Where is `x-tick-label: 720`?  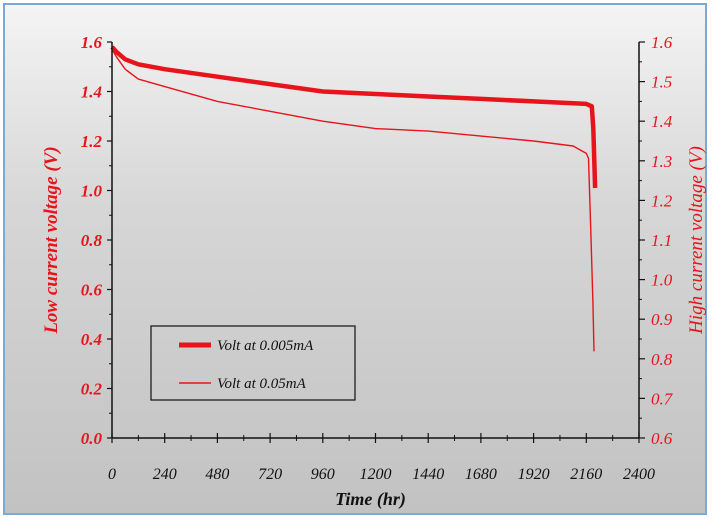
x-tick-label: 720 is located at coordinates (270, 474).